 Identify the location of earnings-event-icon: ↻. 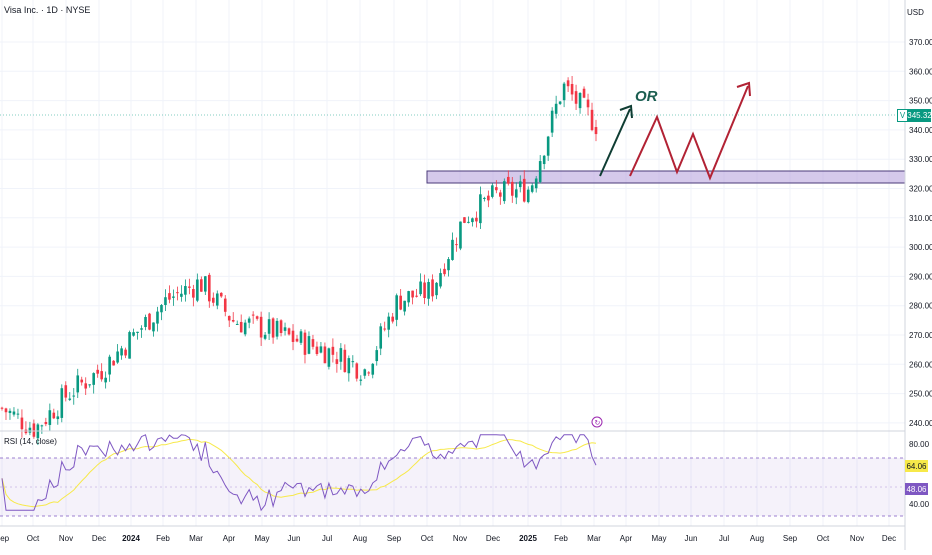
(597, 422).